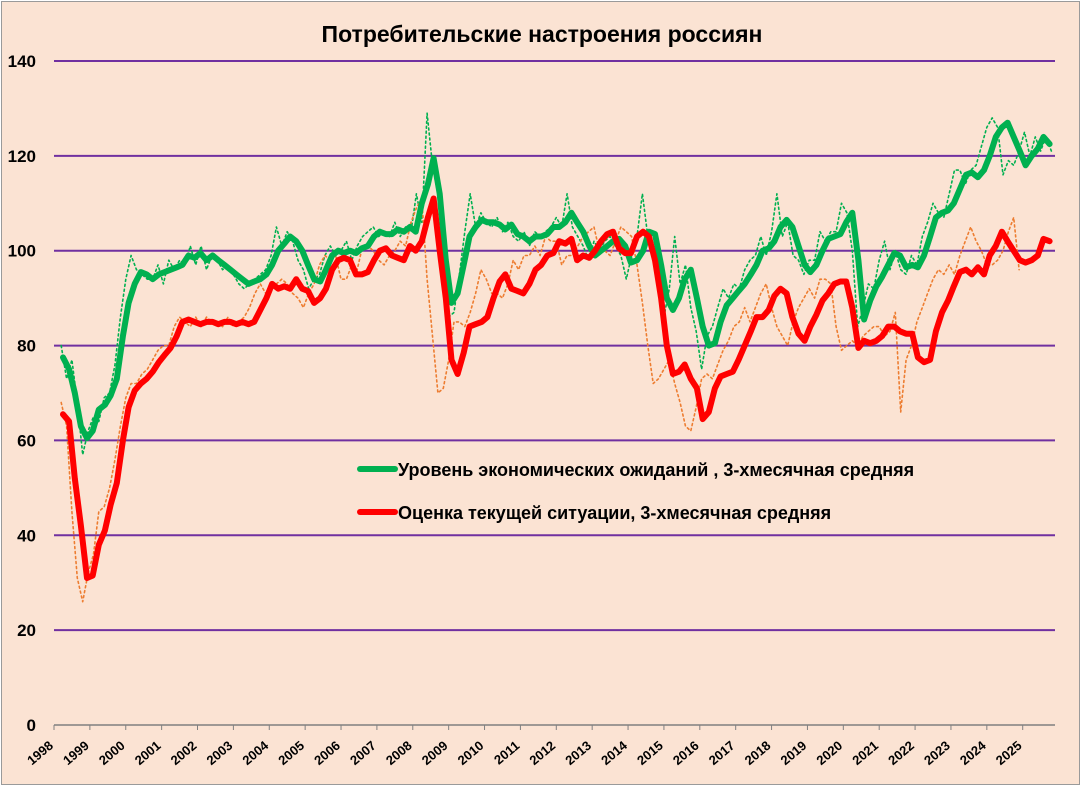  I want to click on x-tick-label: 1998, so click(40, 753).